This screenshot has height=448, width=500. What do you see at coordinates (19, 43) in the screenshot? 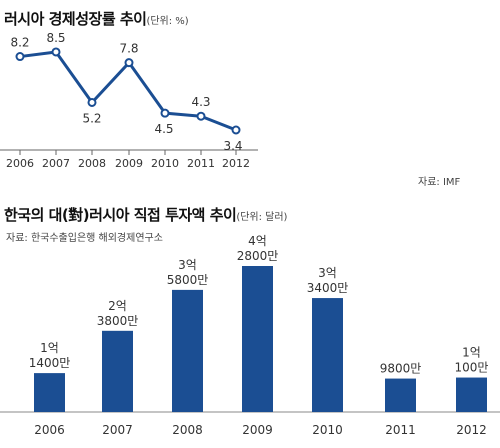
I see `data-label: 8.2` at bounding box center [19, 43].